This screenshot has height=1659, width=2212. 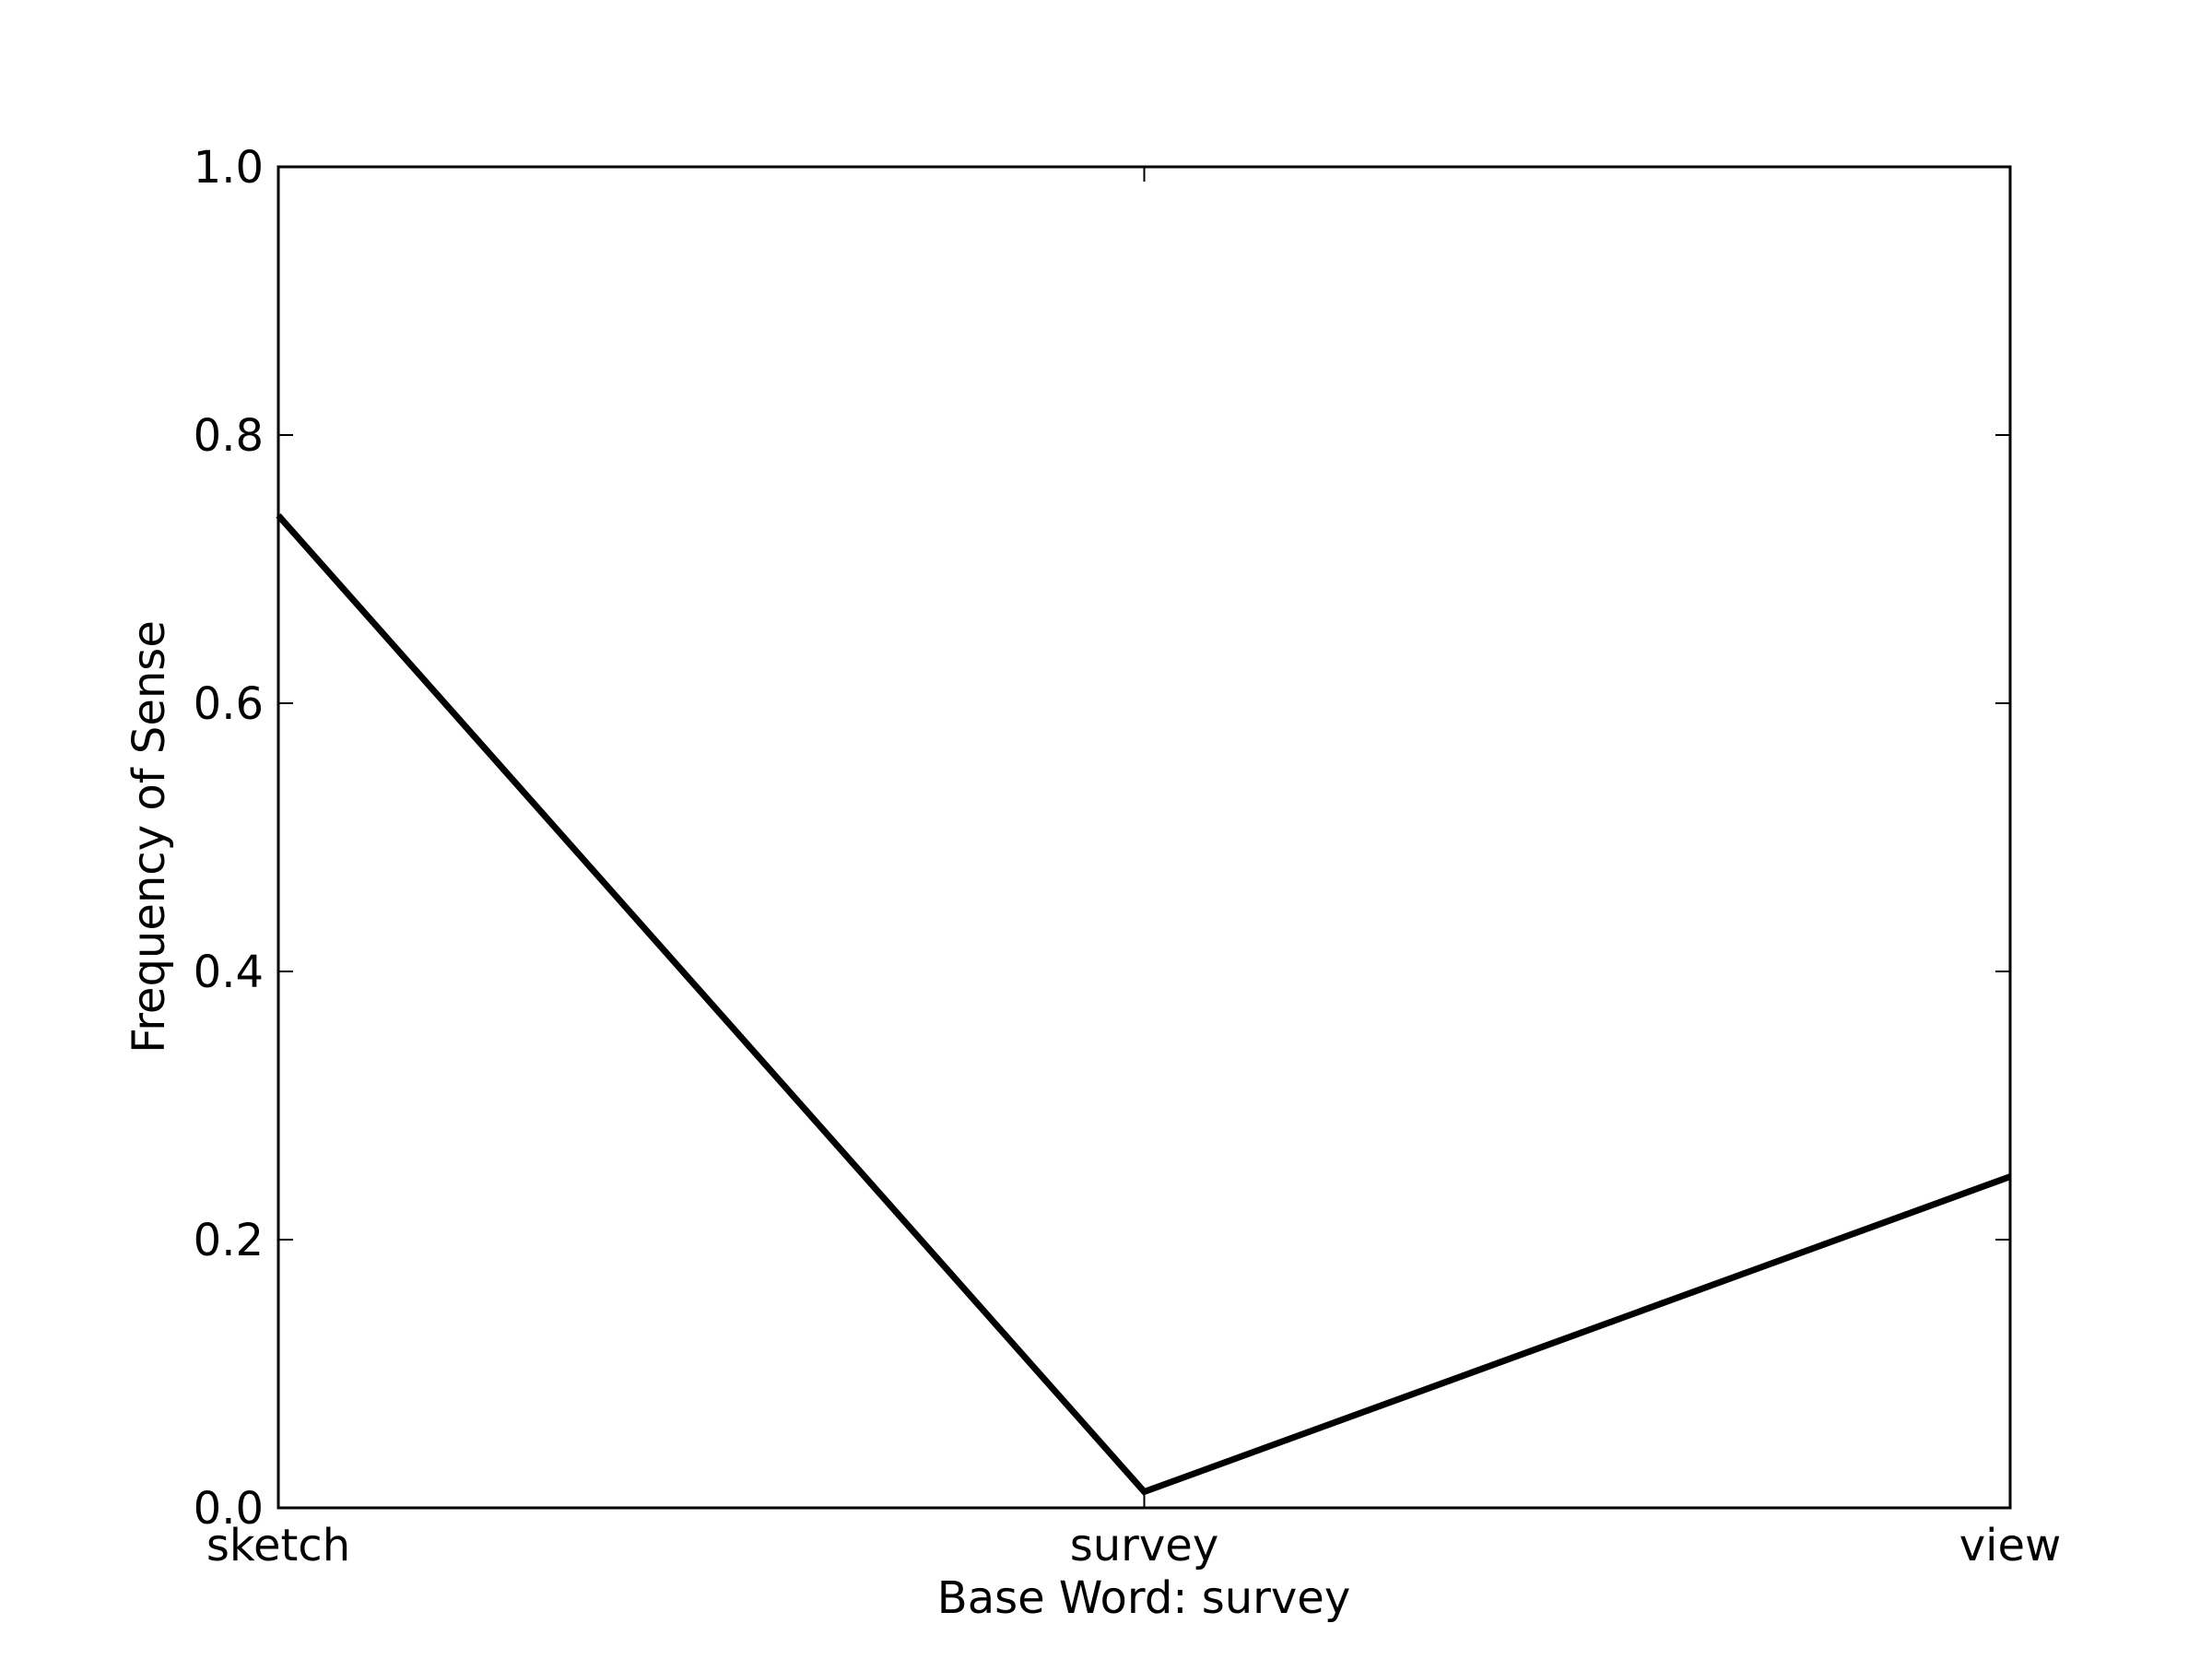 I want to click on x-category-label: view, so click(x=2010, y=1545).